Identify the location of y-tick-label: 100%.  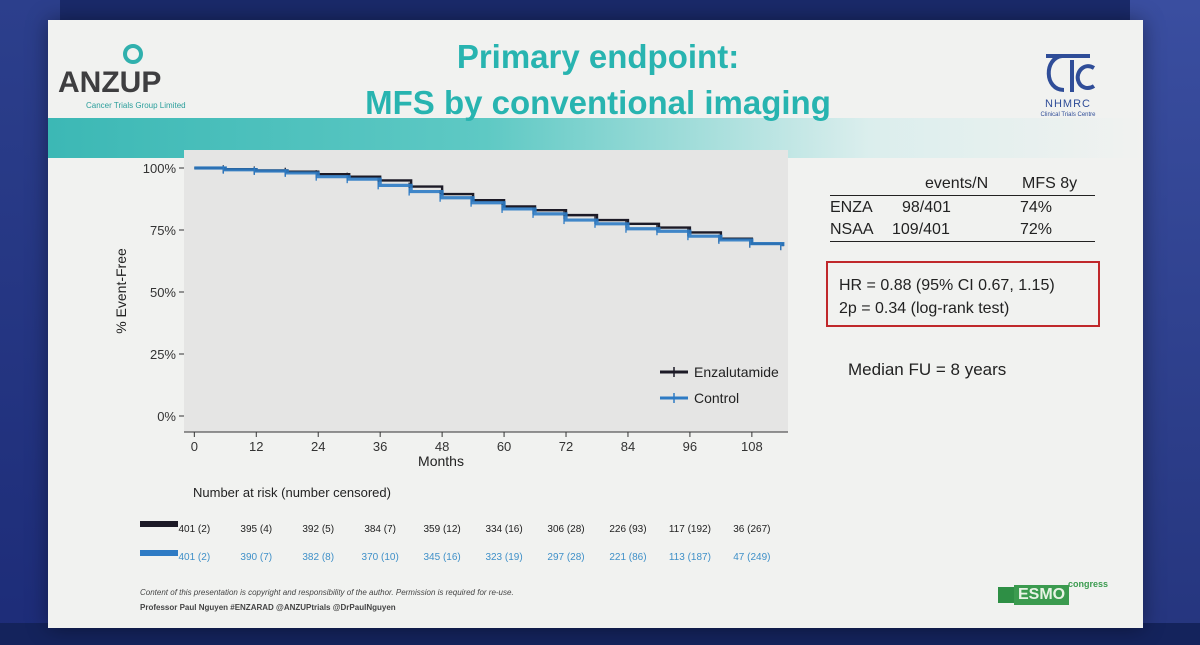
(160, 168).